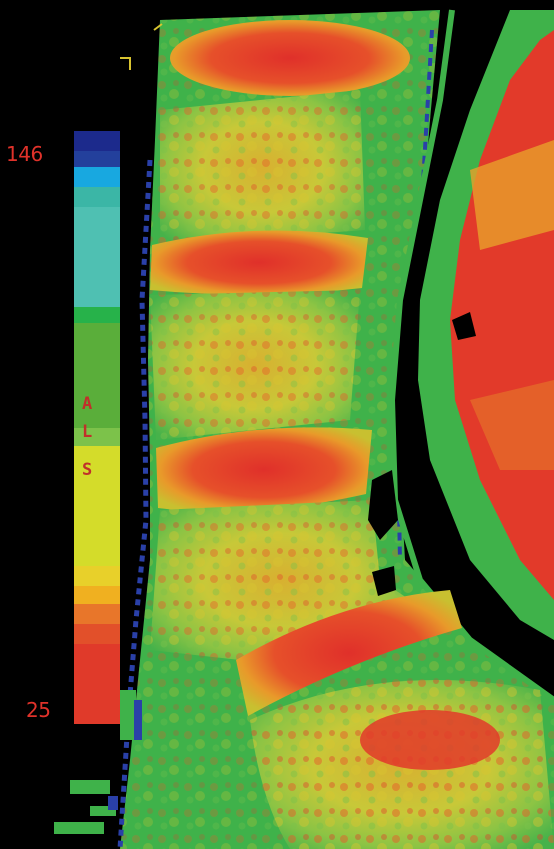  I want to click on colorbar-min-label: 25, so click(38, 710).